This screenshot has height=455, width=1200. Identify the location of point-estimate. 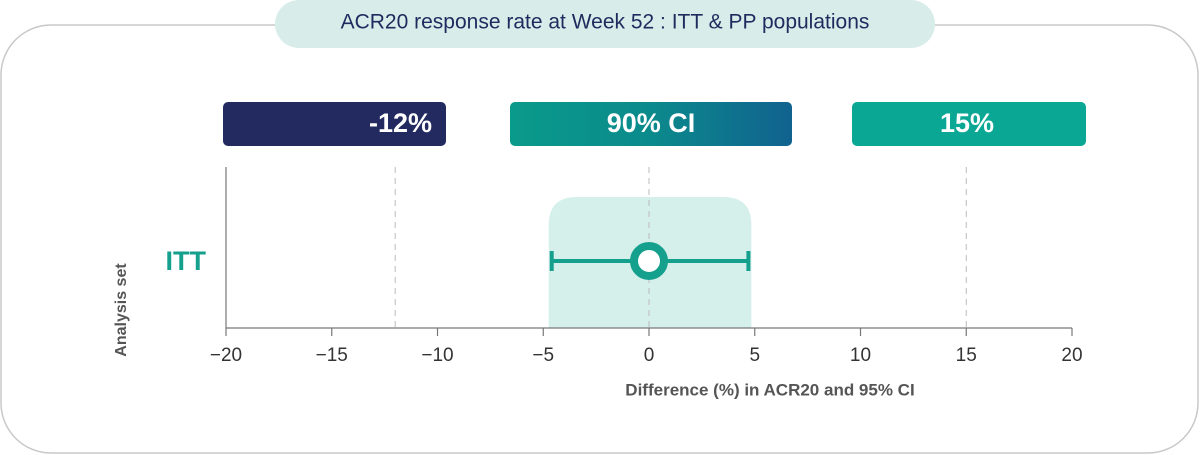
(649, 261).